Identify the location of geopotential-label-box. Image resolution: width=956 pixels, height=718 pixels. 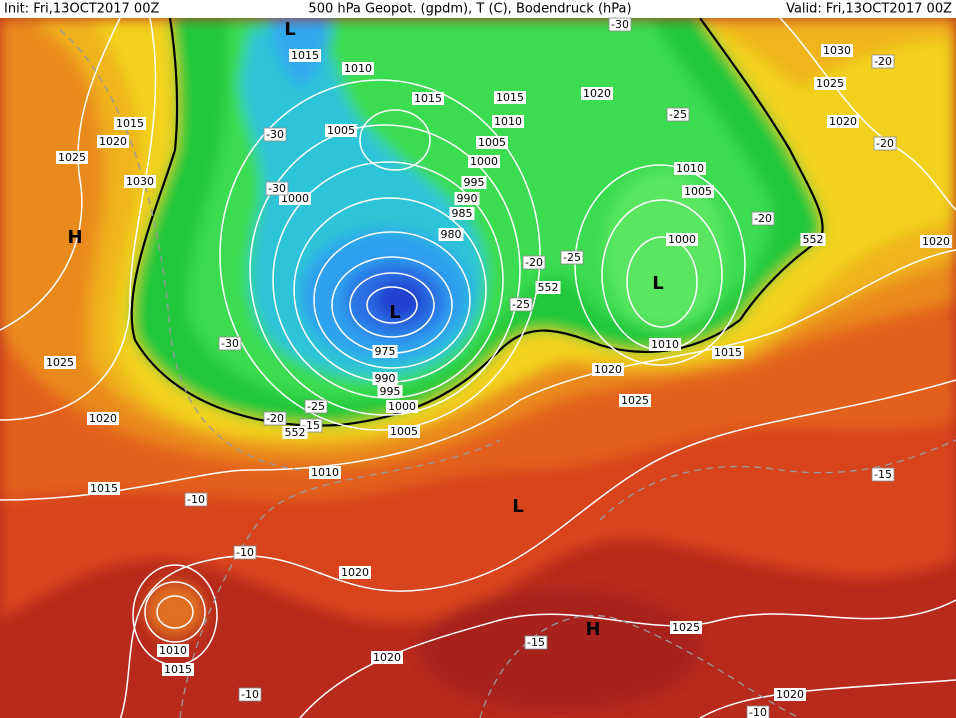
(295, 432).